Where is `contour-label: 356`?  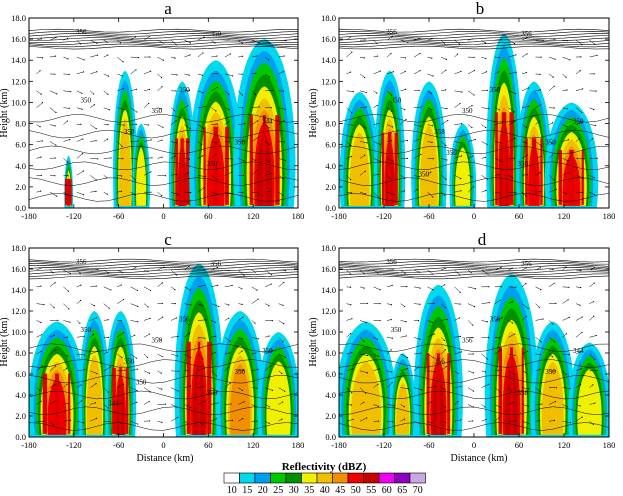 contour-label: 356 is located at coordinates (81, 32).